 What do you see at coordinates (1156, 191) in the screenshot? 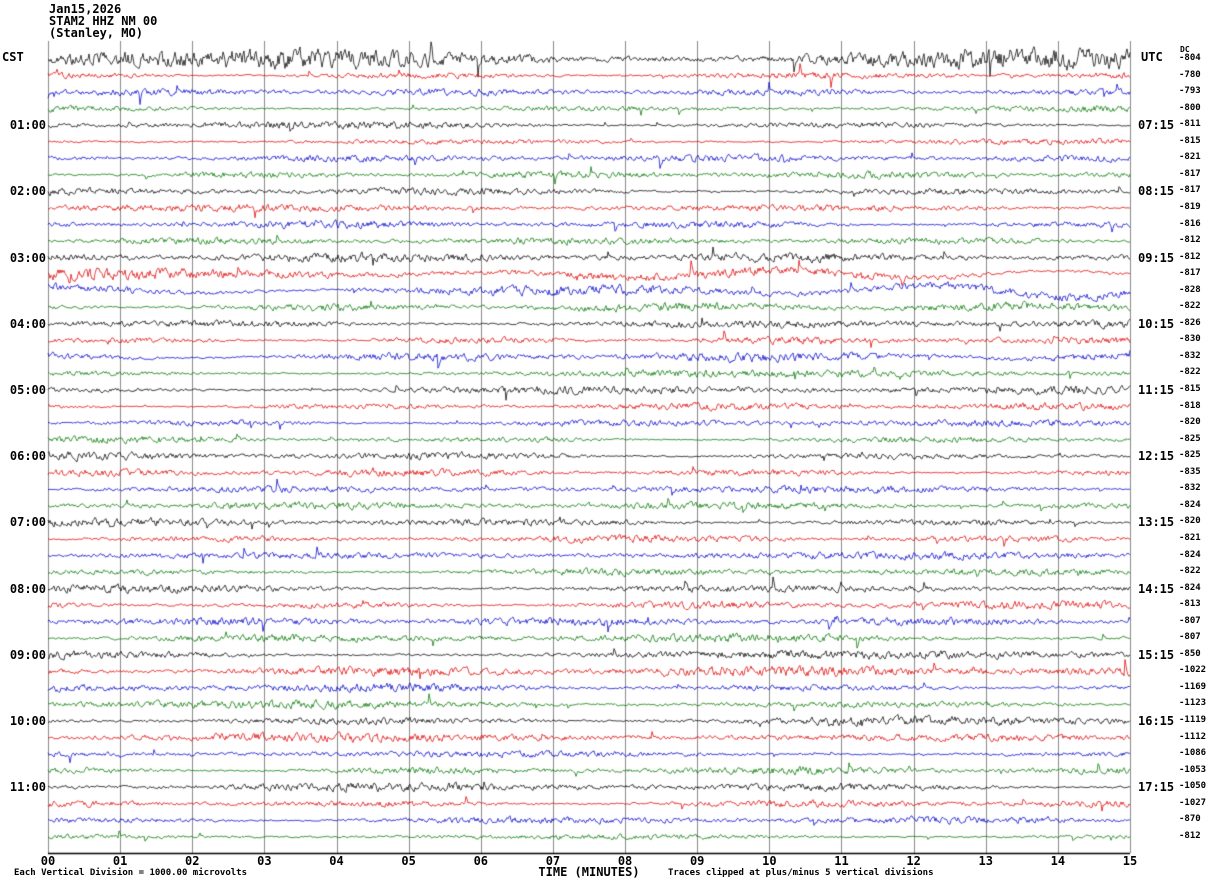
I see `right-time-label: 08:15` at bounding box center [1156, 191].